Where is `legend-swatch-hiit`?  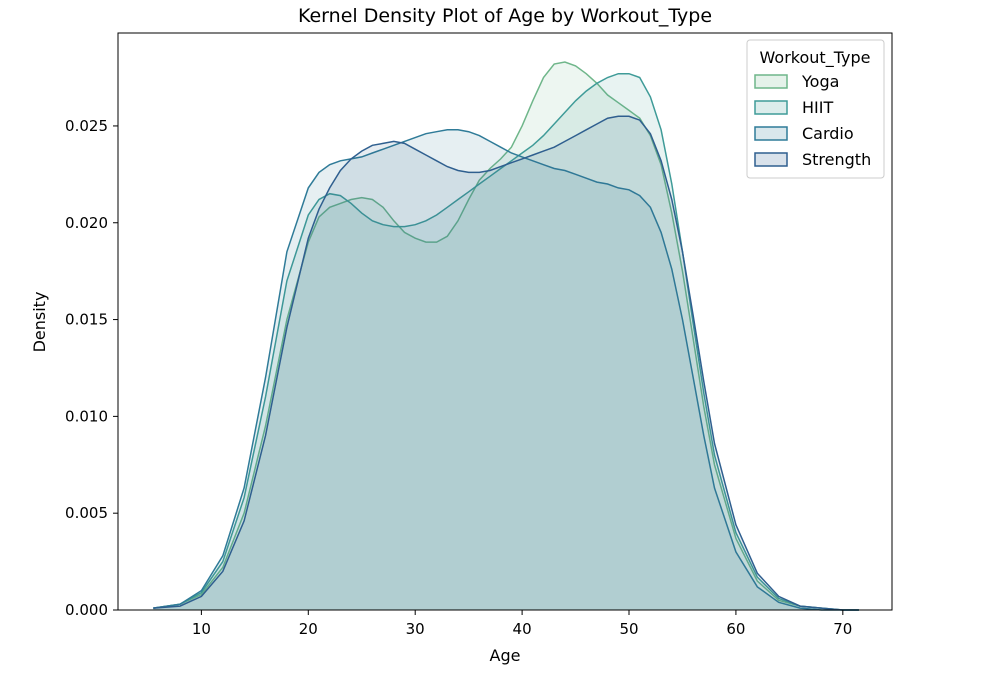
legend-swatch-hiit is located at coordinates (771, 107).